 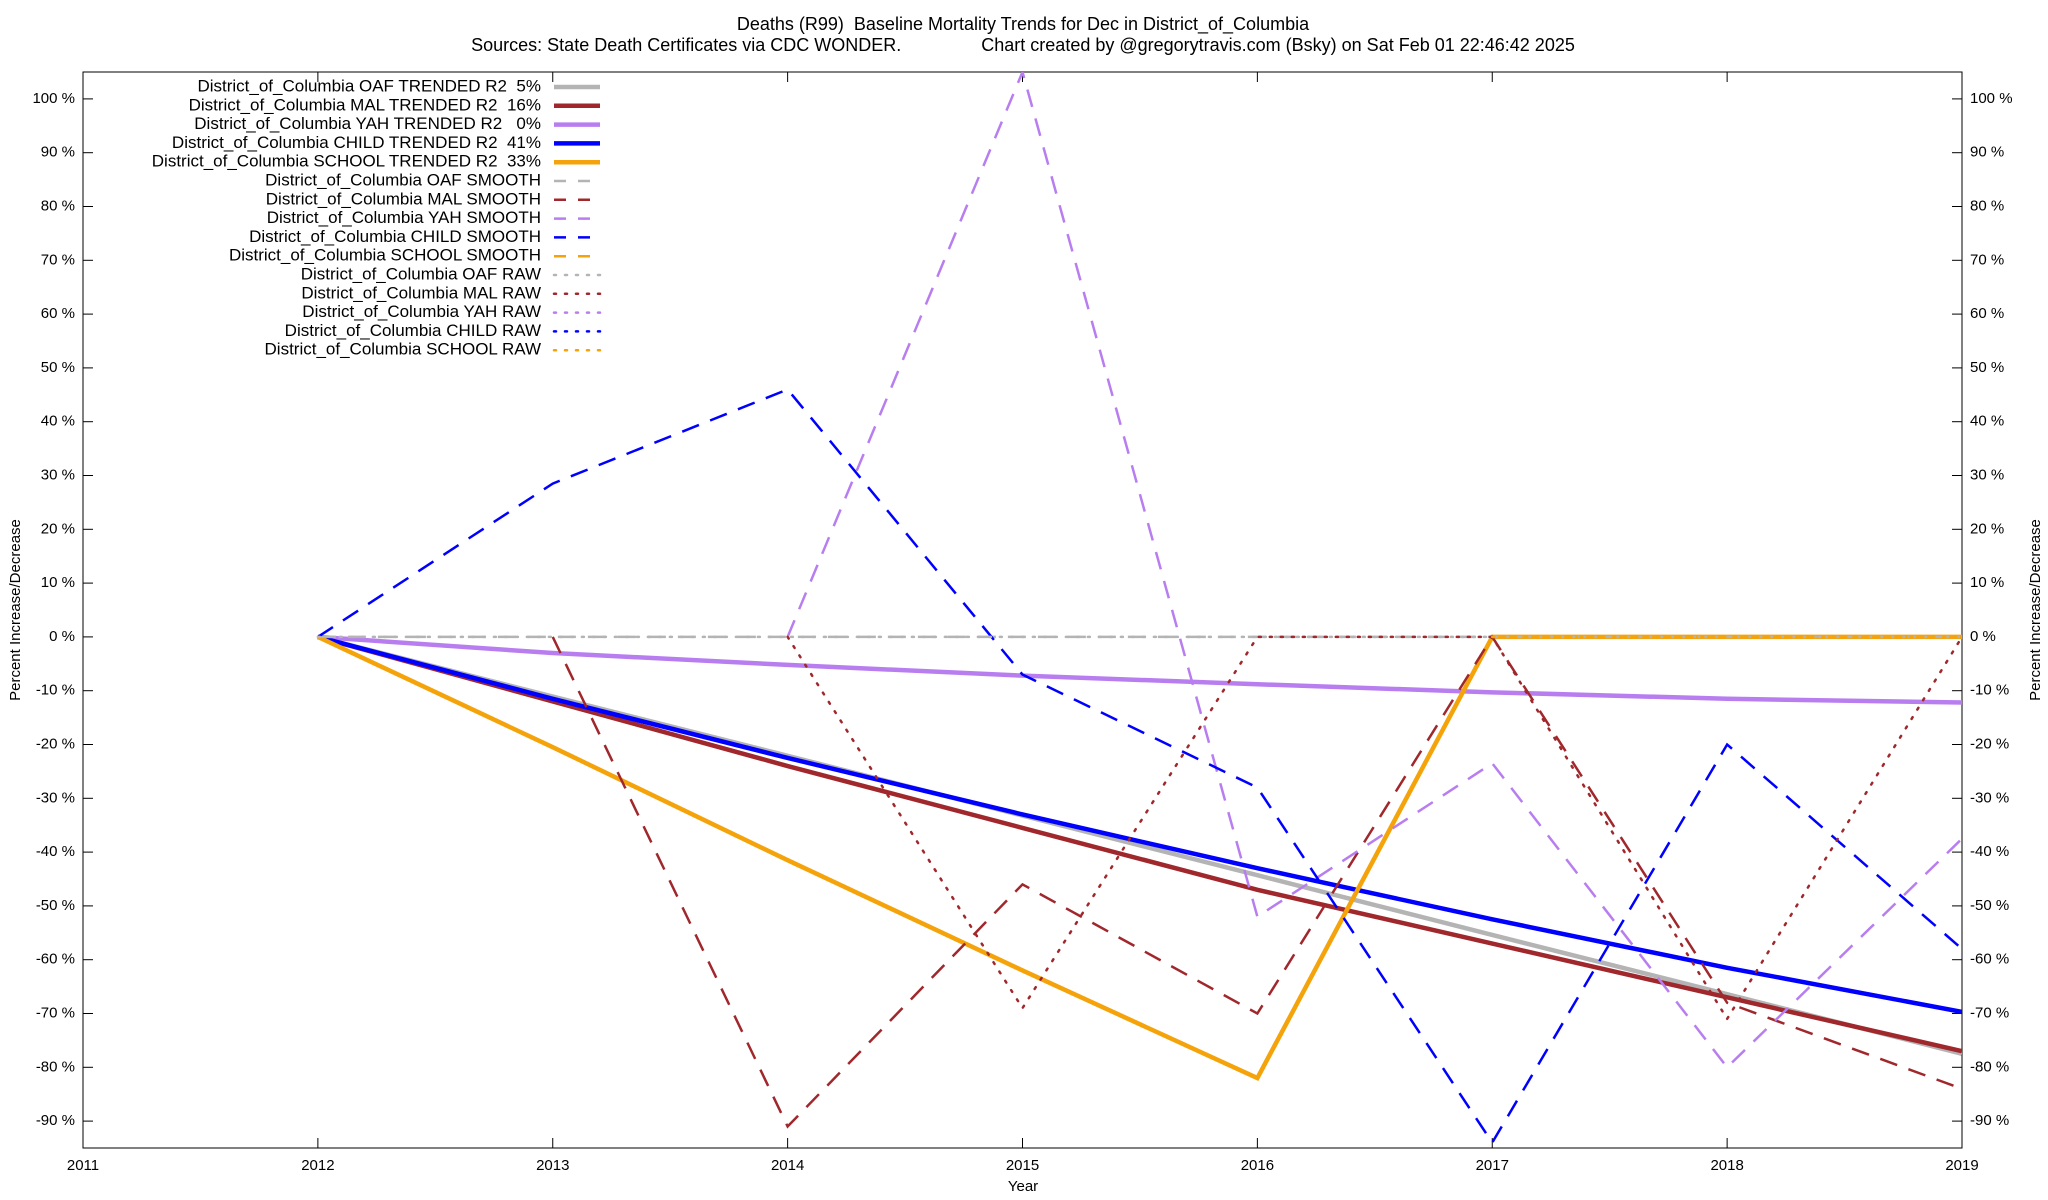 What do you see at coordinates (787, 1165) in the screenshot?
I see `x-tick-label: 2014` at bounding box center [787, 1165].